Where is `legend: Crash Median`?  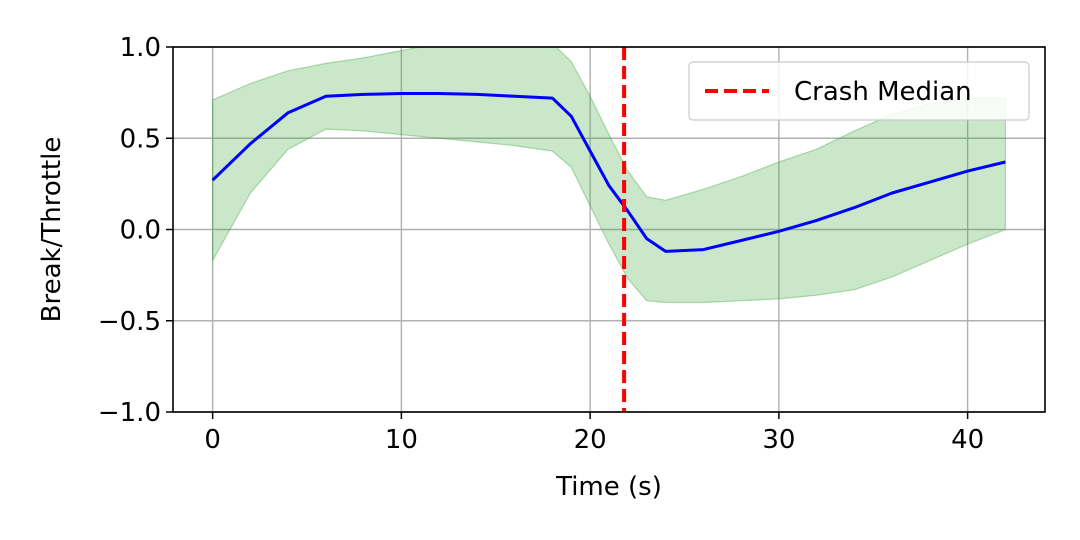 legend: Crash Median is located at coordinates (859, 91).